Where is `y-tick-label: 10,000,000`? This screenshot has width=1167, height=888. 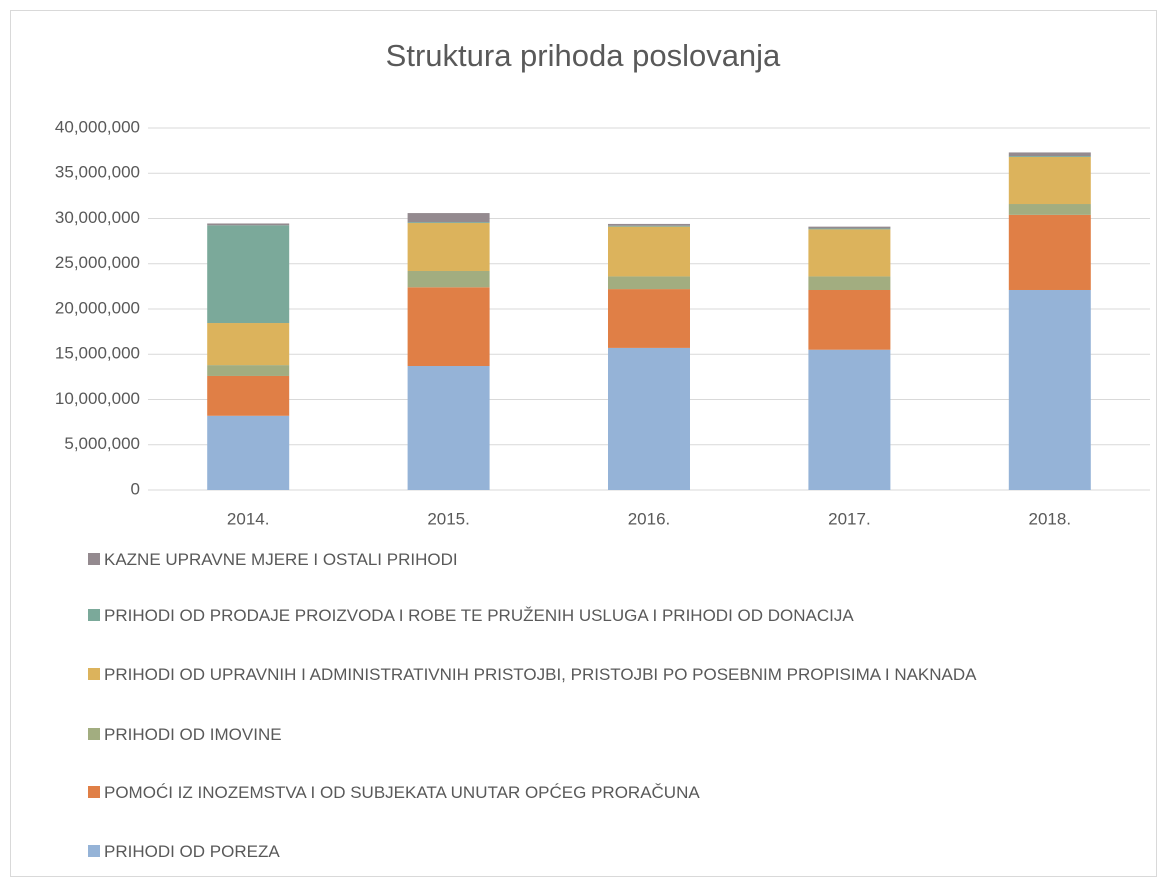 y-tick-label: 10,000,000 is located at coordinates (97, 398).